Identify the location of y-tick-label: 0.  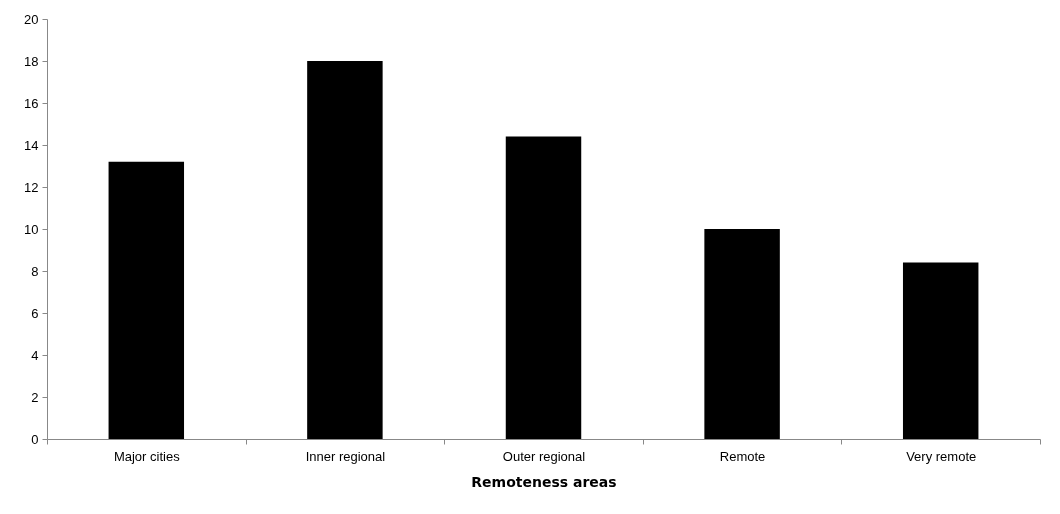
(35, 439).